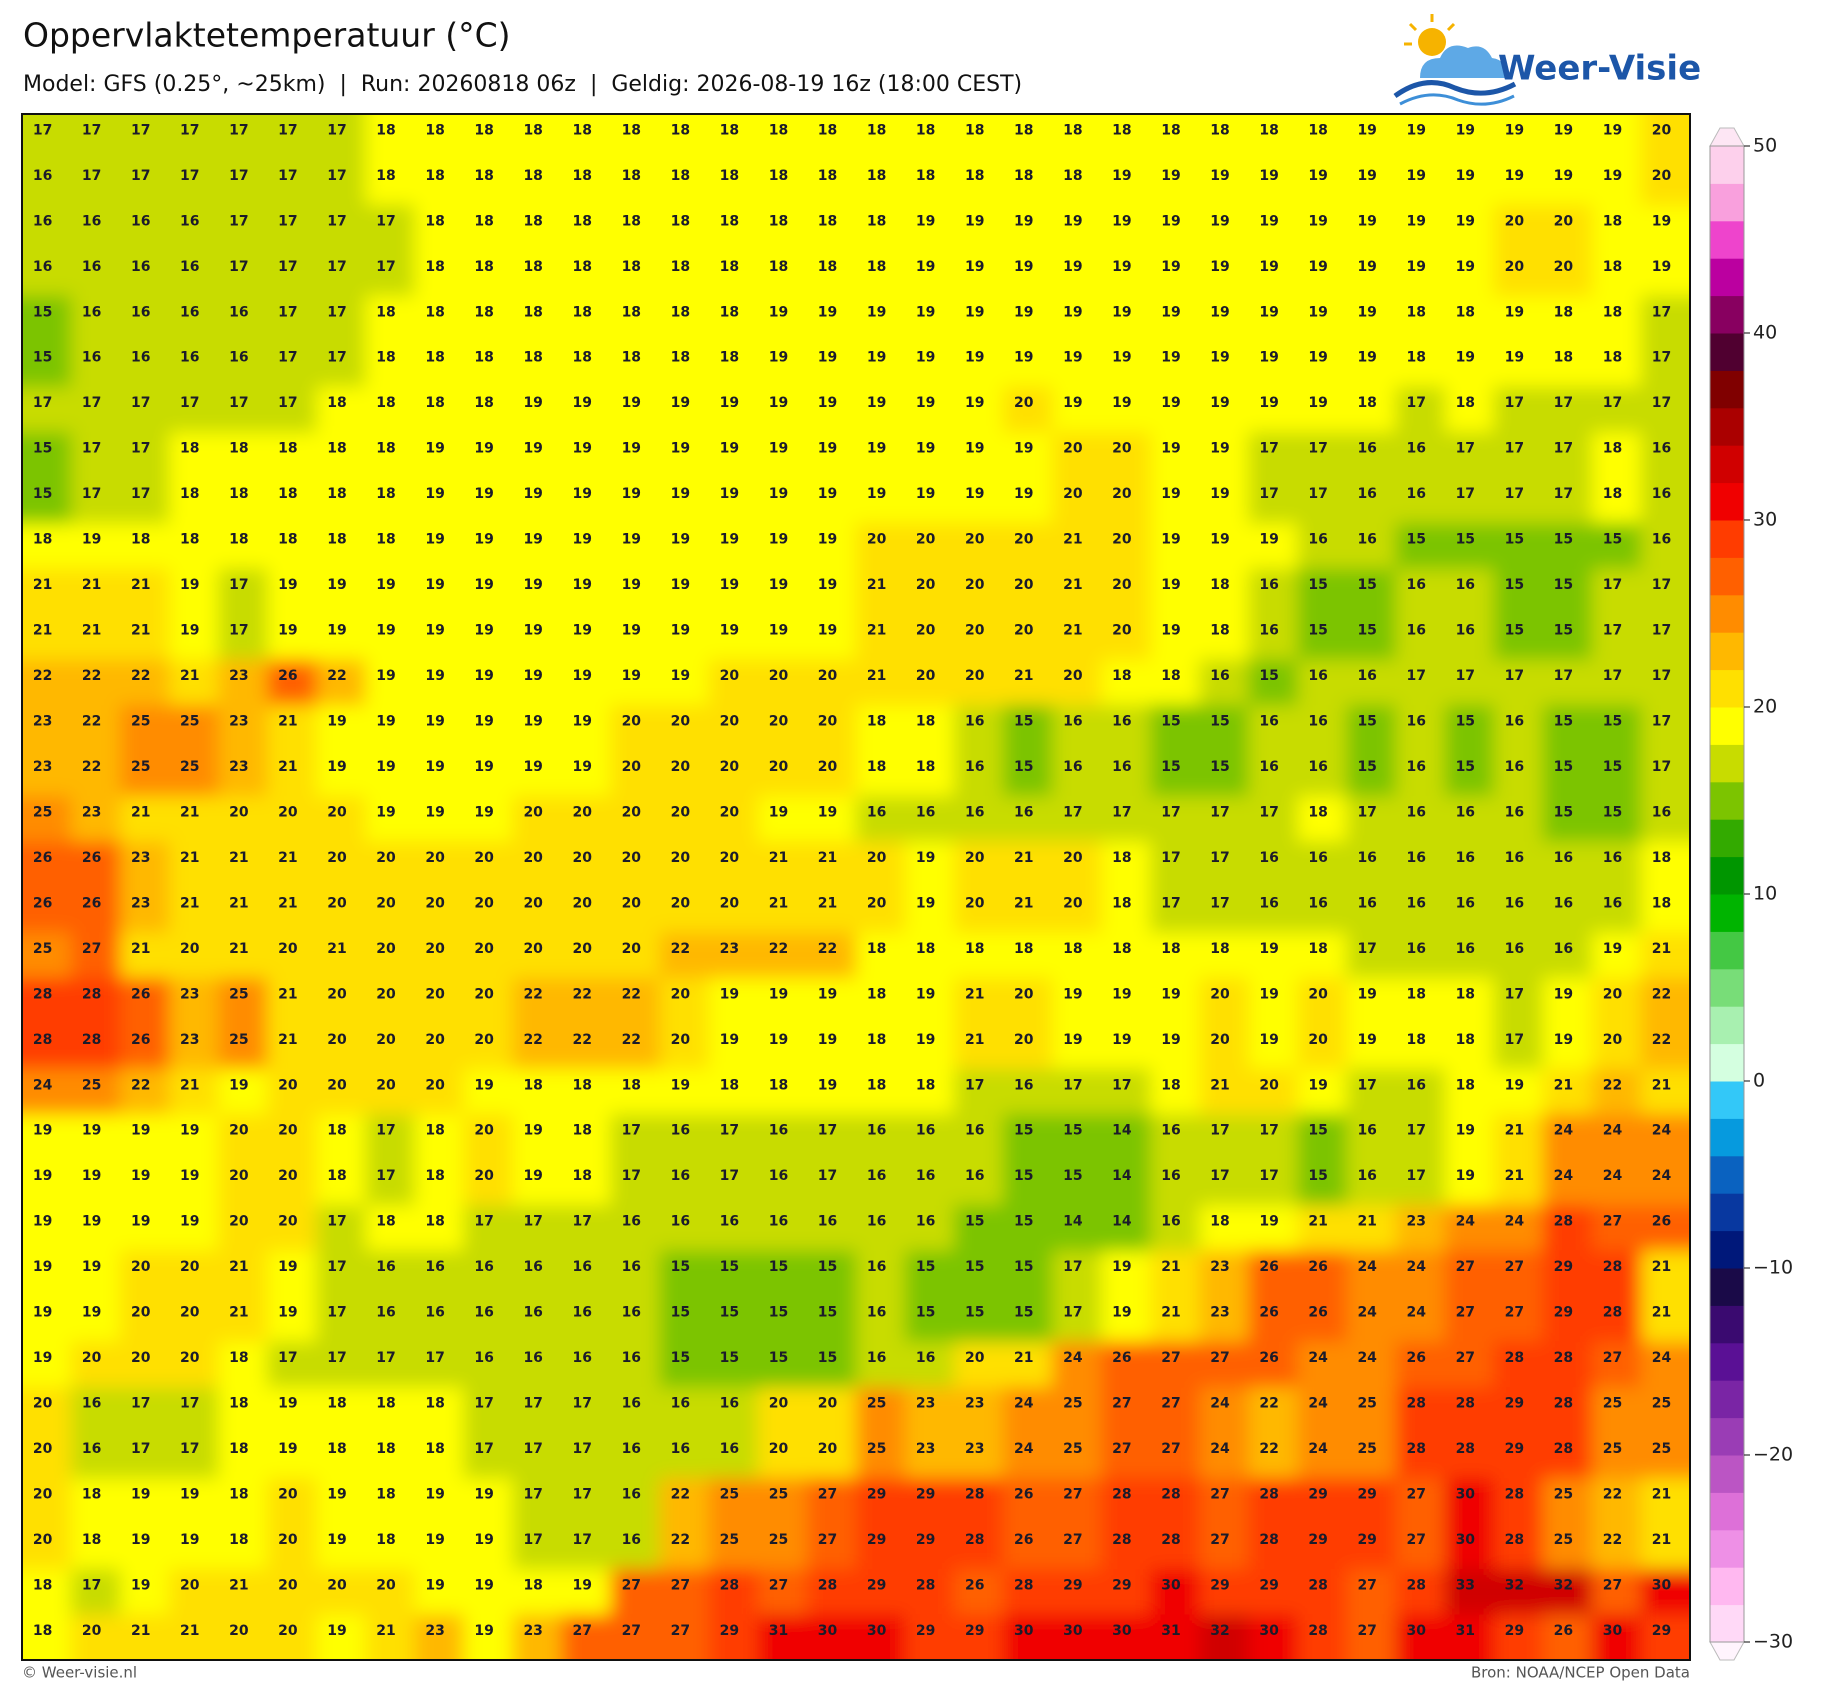 The width and height of the screenshot is (1824, 1685). Describe the element at coordinates (1072, 1494) in the screenshot. I see `temp-label: 27` at that location.